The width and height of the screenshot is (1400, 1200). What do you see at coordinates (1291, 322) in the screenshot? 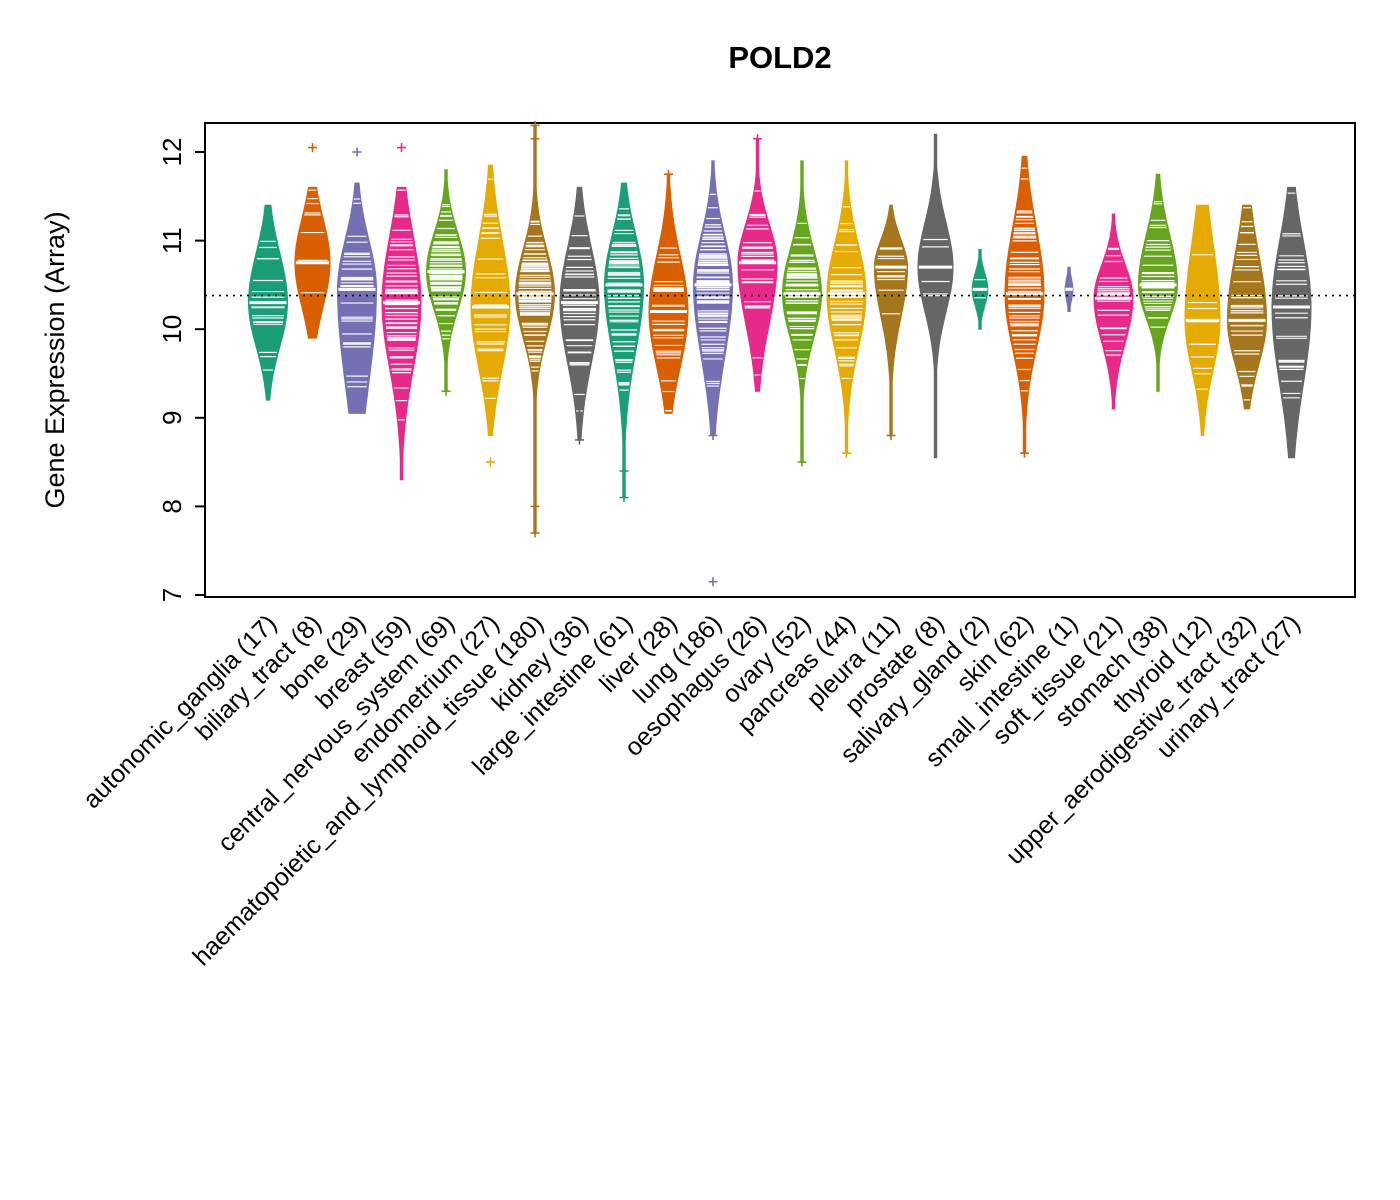
I see `violin-urinary_tract` at bounding box center [1291, 322].